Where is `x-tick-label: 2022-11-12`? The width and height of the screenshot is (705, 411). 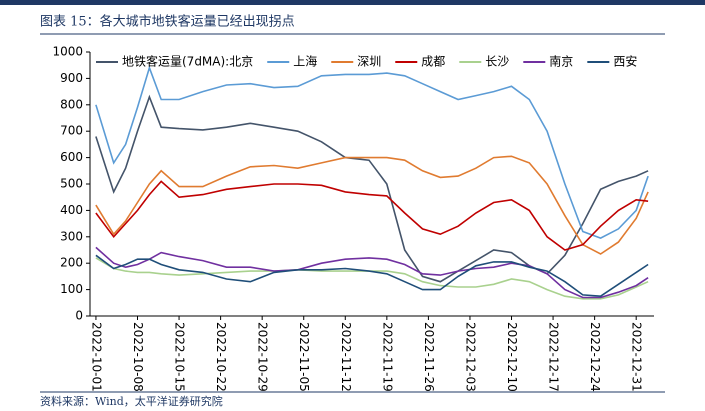
x-tick-label: 2022-11-12 is located at coordinates (346, 357).